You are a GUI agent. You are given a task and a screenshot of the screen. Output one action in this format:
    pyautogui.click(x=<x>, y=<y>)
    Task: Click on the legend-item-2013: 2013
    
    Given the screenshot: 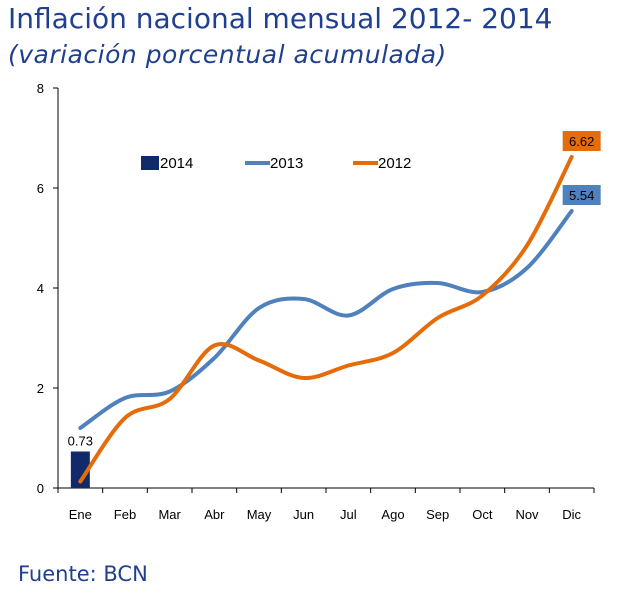 What is the action you would take?
    pyautogui.click(x=274, y=163)
    